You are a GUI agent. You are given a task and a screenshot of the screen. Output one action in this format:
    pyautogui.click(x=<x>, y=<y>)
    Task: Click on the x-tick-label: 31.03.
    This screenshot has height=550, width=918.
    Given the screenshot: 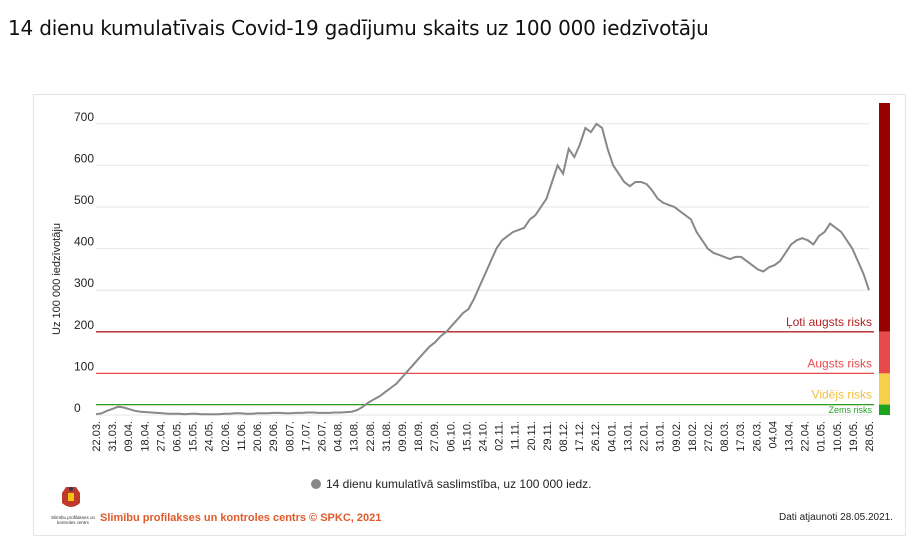 What is the action you would take?
    pyautogui.click(x=113, y=436)
    